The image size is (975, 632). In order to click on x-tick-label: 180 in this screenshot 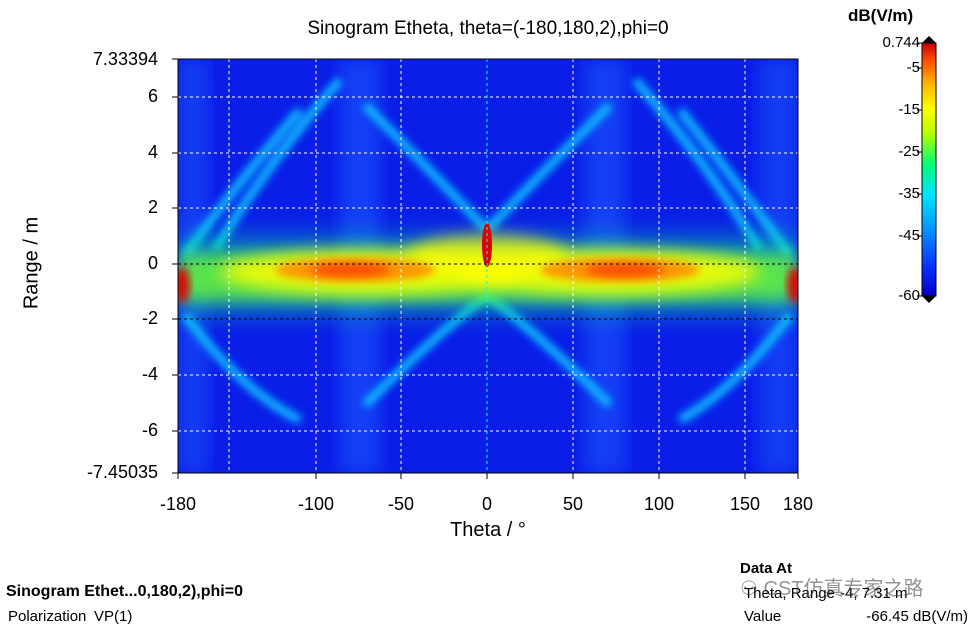, I will do `click(798, 504)`.